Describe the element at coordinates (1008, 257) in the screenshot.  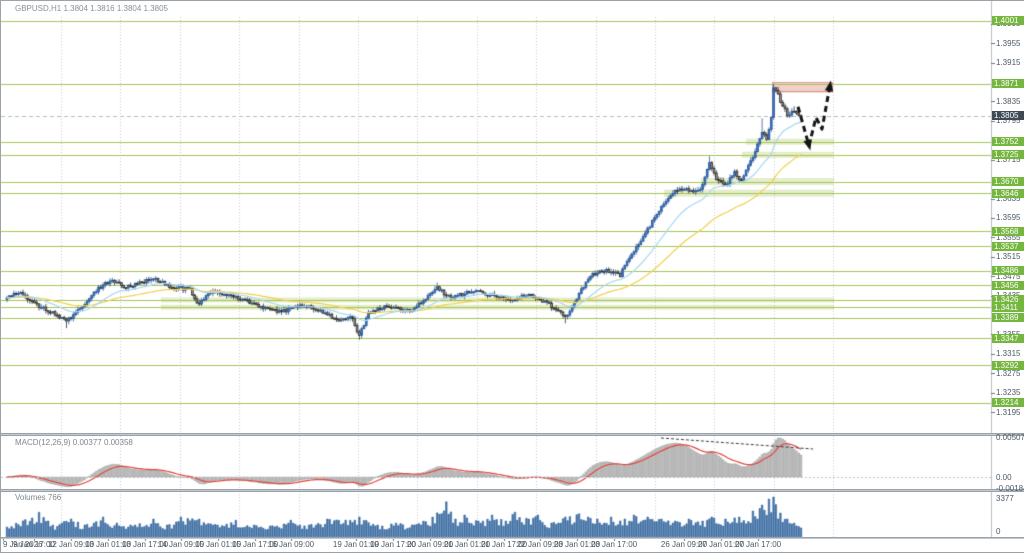
I see `price-axis-tick: 1.3515` at that location.